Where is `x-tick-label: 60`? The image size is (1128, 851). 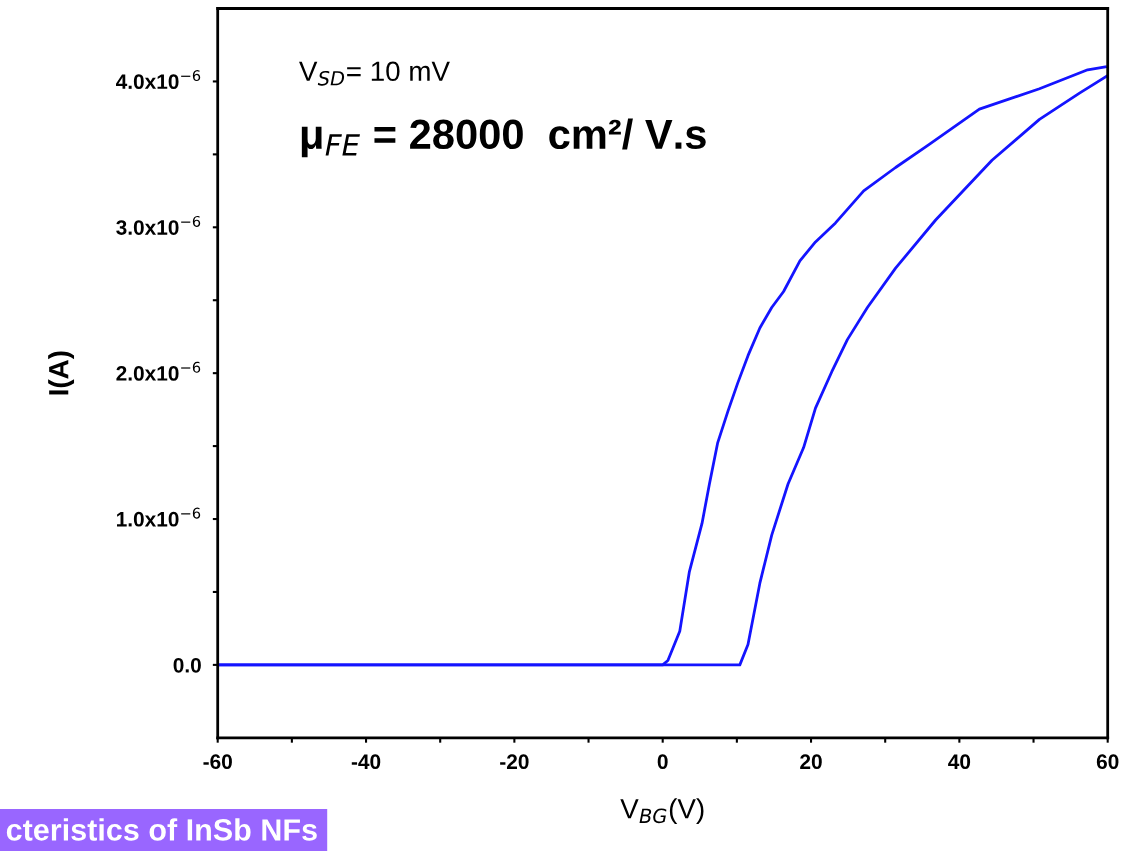
x-tick-label: 60 is located at coordinates (1107, 762).